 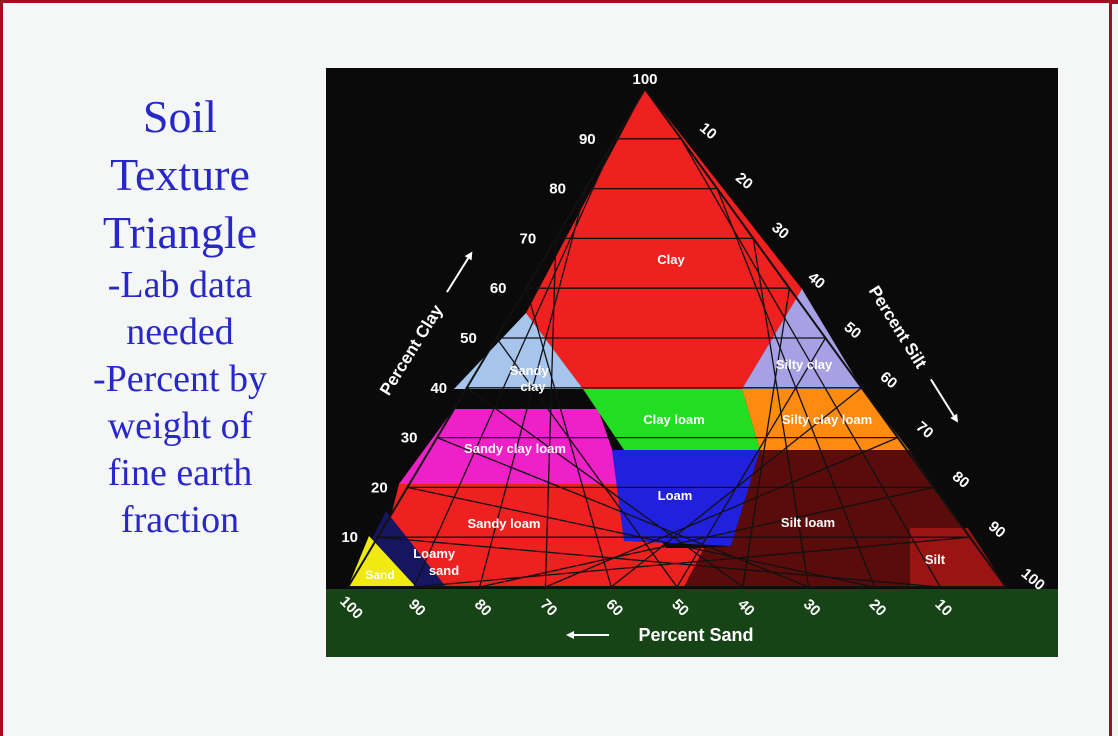 I want to click on slide-title-line-3: Triangle, so click(x=180, y=232).